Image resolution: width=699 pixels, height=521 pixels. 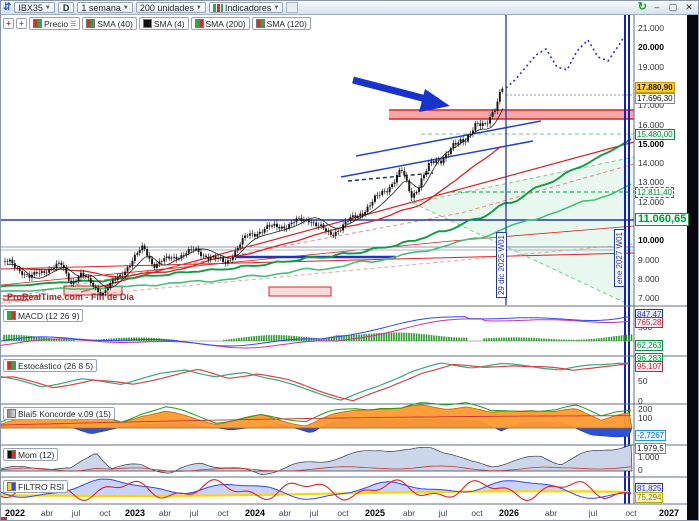 I want to click on macd-signal-line, so click(x=315, y=333).